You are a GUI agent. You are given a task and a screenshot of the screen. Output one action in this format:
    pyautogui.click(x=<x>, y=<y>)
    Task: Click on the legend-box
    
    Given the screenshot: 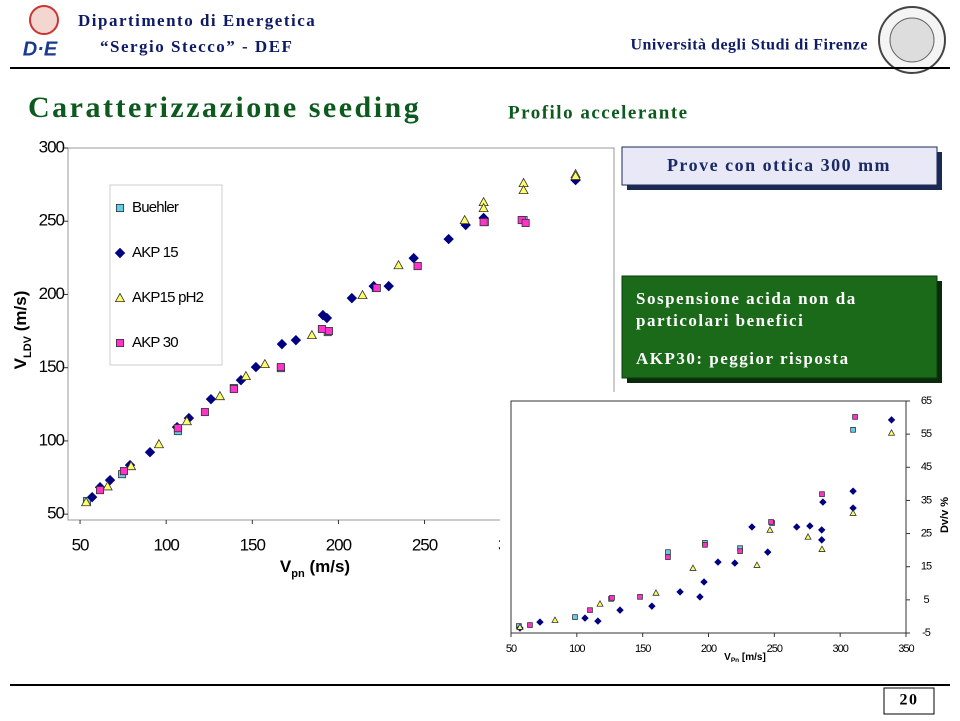 What is the action you would take?
    pyautogui.click(x=166, y=275)
    